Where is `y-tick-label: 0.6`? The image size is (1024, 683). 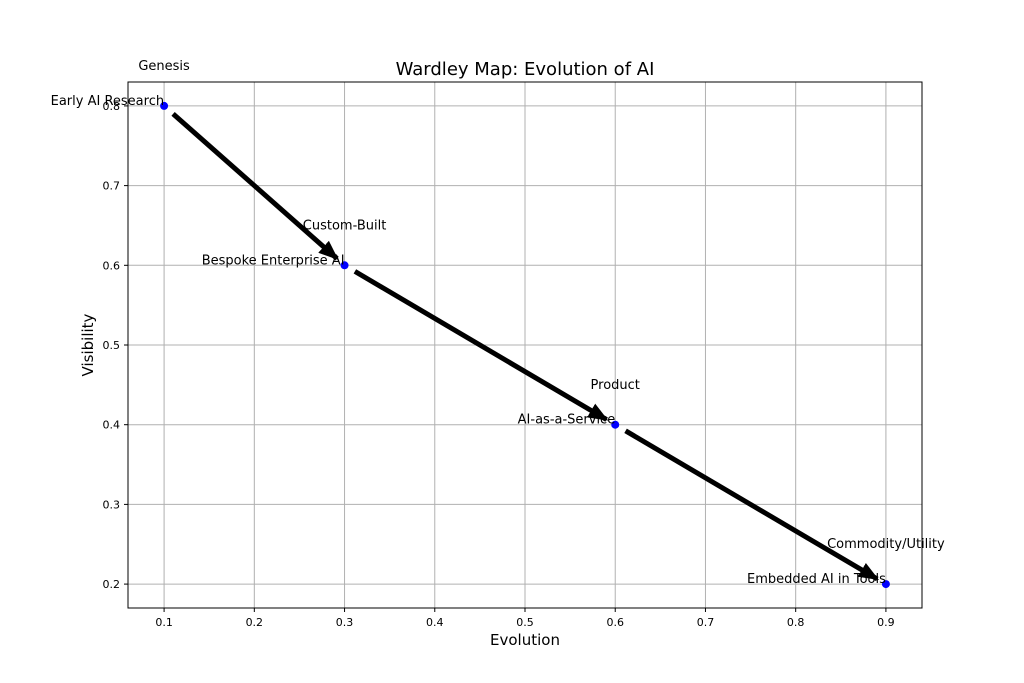
y-tick-label: 0.6 is located at coordinates (112, 265).